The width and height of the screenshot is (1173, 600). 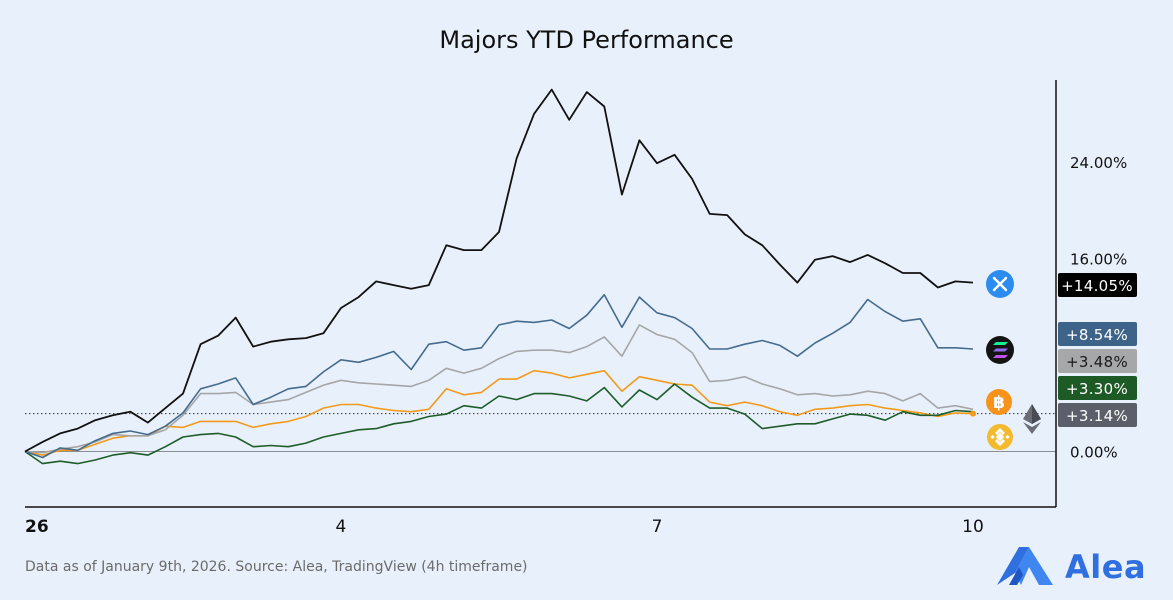 What do you see at coordinates (1025, 566) in the screenshot?
I see `alea-logo-icon` at bounding box center [1025, 566].